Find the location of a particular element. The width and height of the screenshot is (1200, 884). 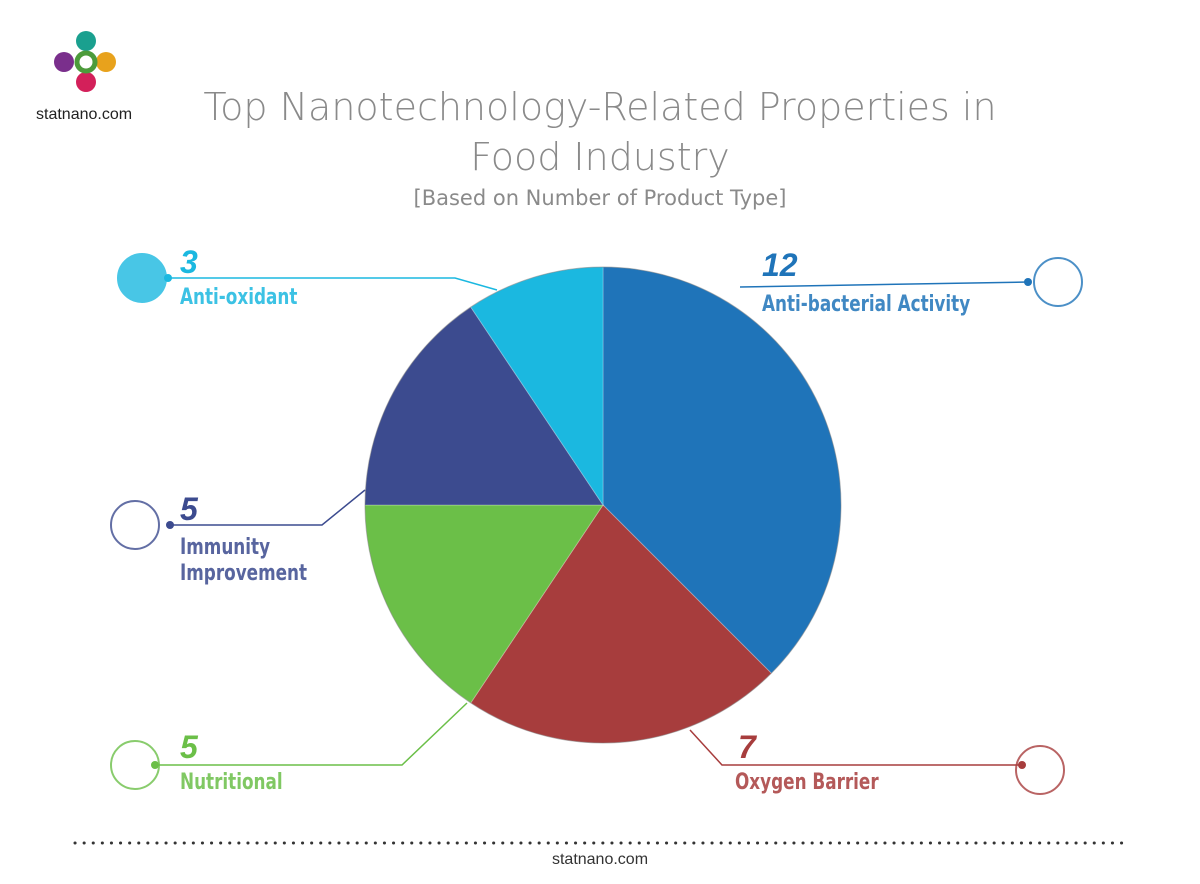

value-label: 12 is located at coordinates (780, 265).